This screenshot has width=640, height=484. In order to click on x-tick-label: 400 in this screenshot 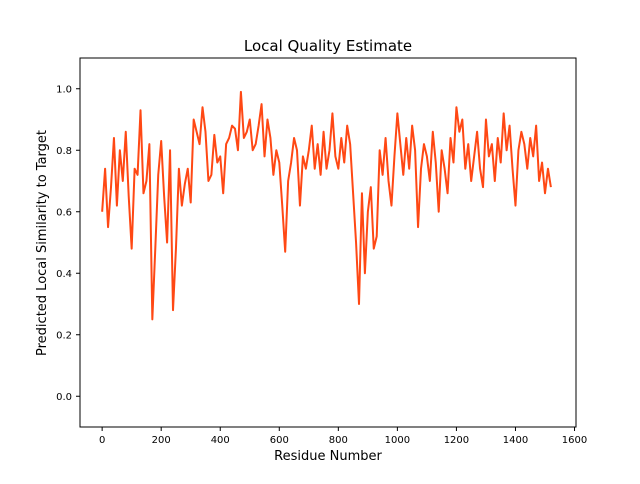, I will do `click(220, 440)`.